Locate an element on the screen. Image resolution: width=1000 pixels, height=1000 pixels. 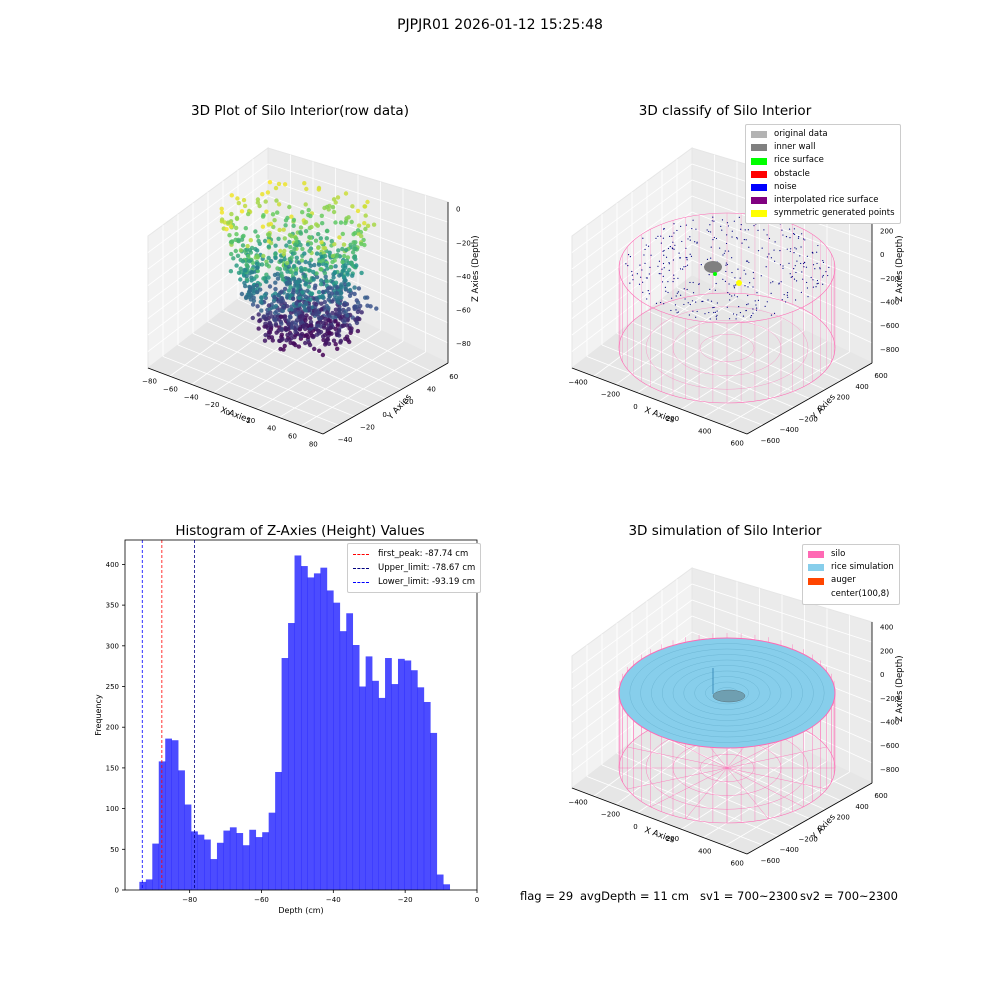
x-tick-label: 400 is located at coordinates (704, 431).